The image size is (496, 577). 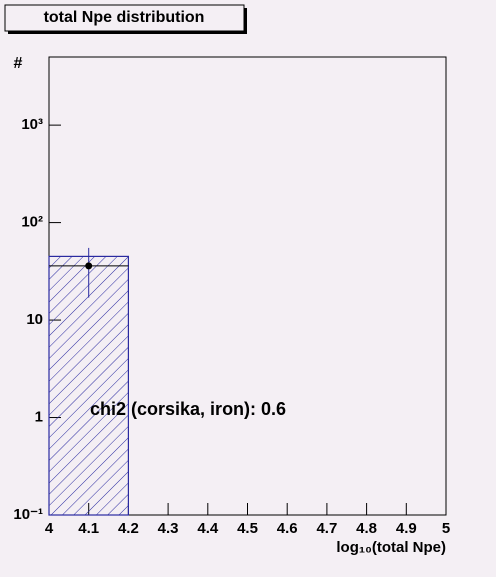 I want to click on x-tick-label: 4.4, so click(x=208, y=528).